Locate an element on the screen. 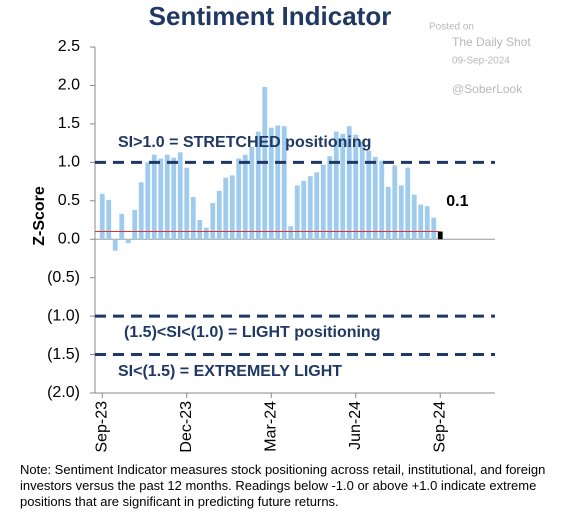  watermark: The Daily Shot is located at coordinates (491, 42).